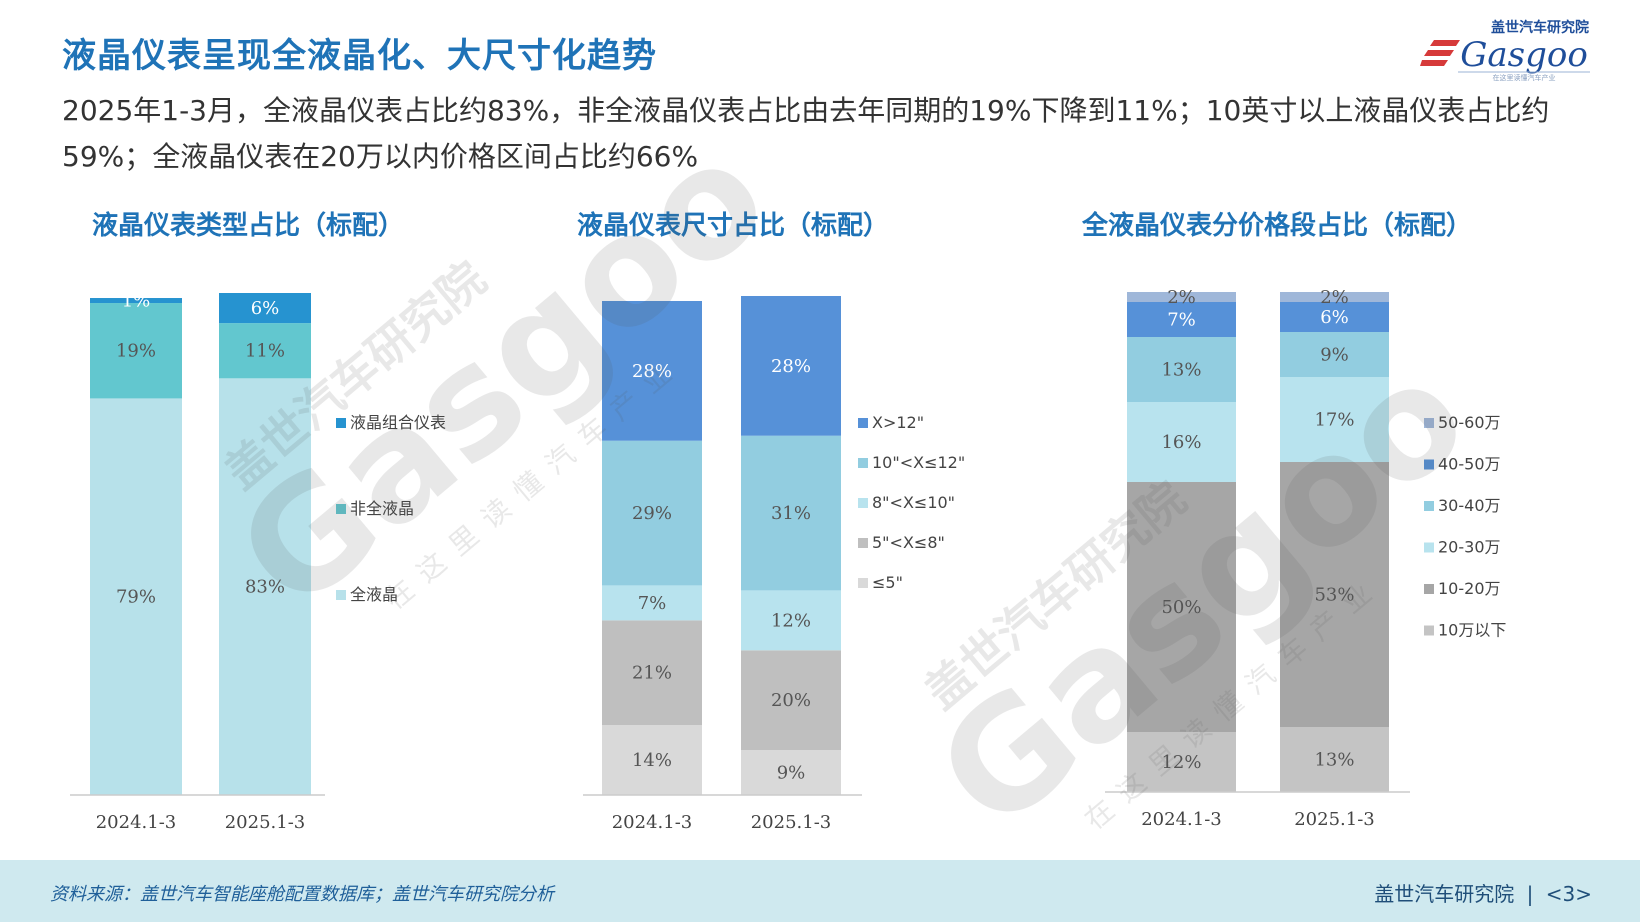  What do you see at coordinates (248, 226) in the screenshot?
I see `chart-1-title: 液晶仪表类型占比（标配）` at bounding box center [248, 226].